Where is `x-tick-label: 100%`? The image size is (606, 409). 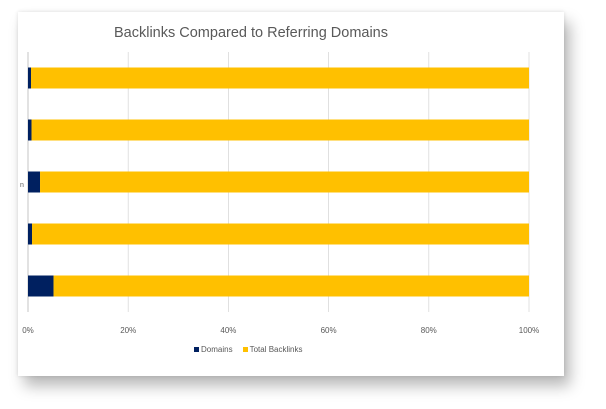
x-tick-label: 100% is located at coordinates (529, 330).